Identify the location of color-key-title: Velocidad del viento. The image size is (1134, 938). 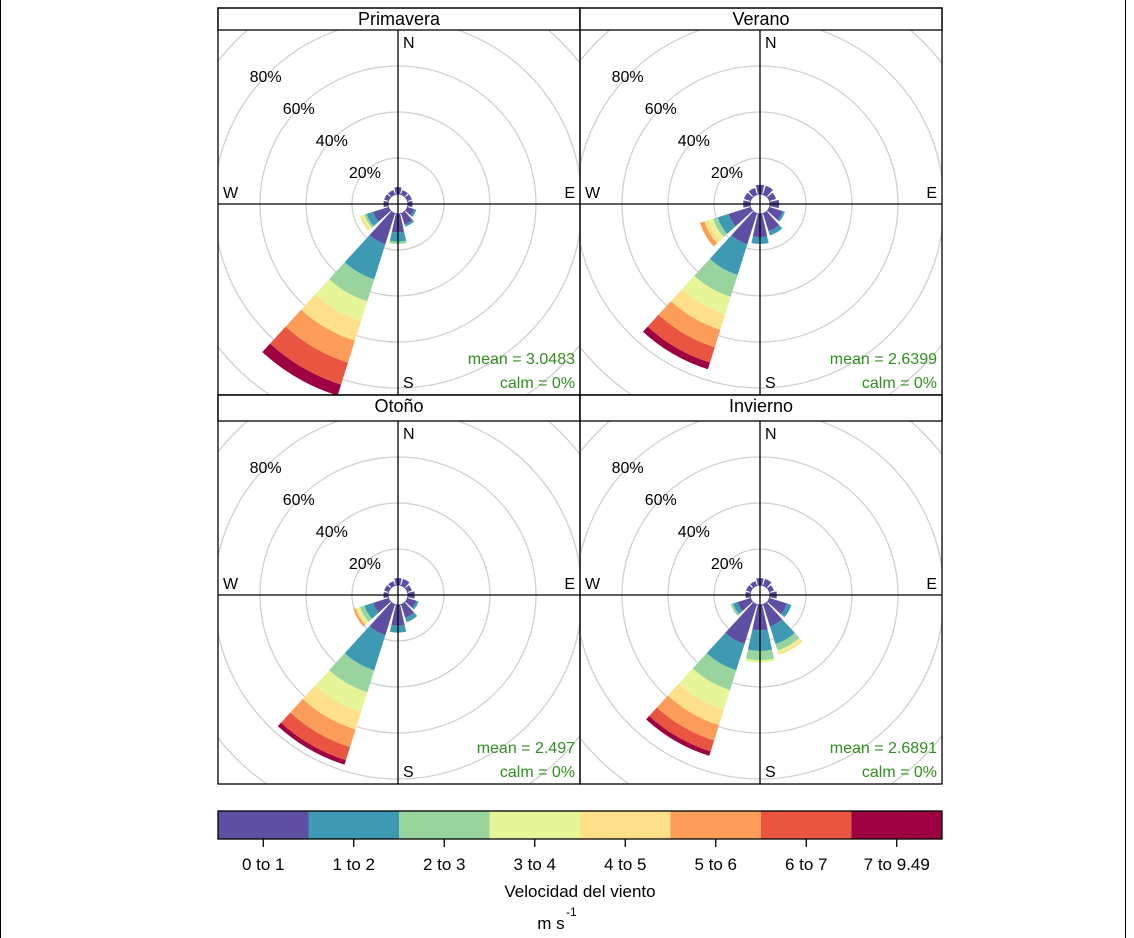
(579, 891).